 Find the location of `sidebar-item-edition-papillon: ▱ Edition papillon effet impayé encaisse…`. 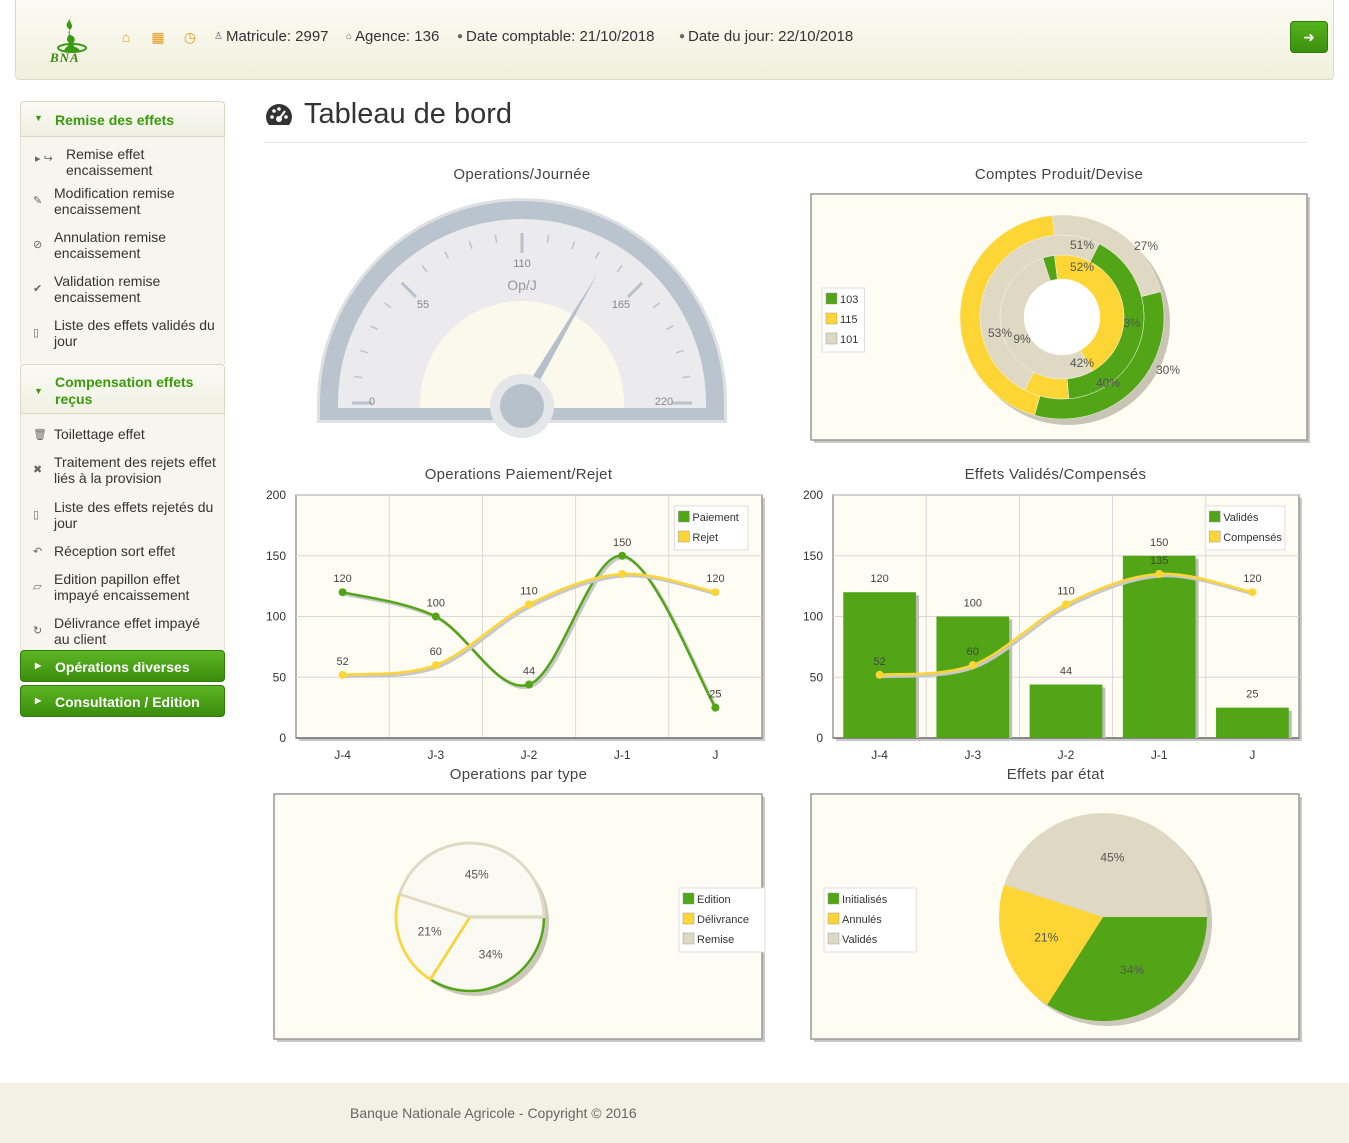

sidebar-item-edition-papillon: ▱ Edition papillon effet impayé encaisse… is located at coordinates (122, 589).